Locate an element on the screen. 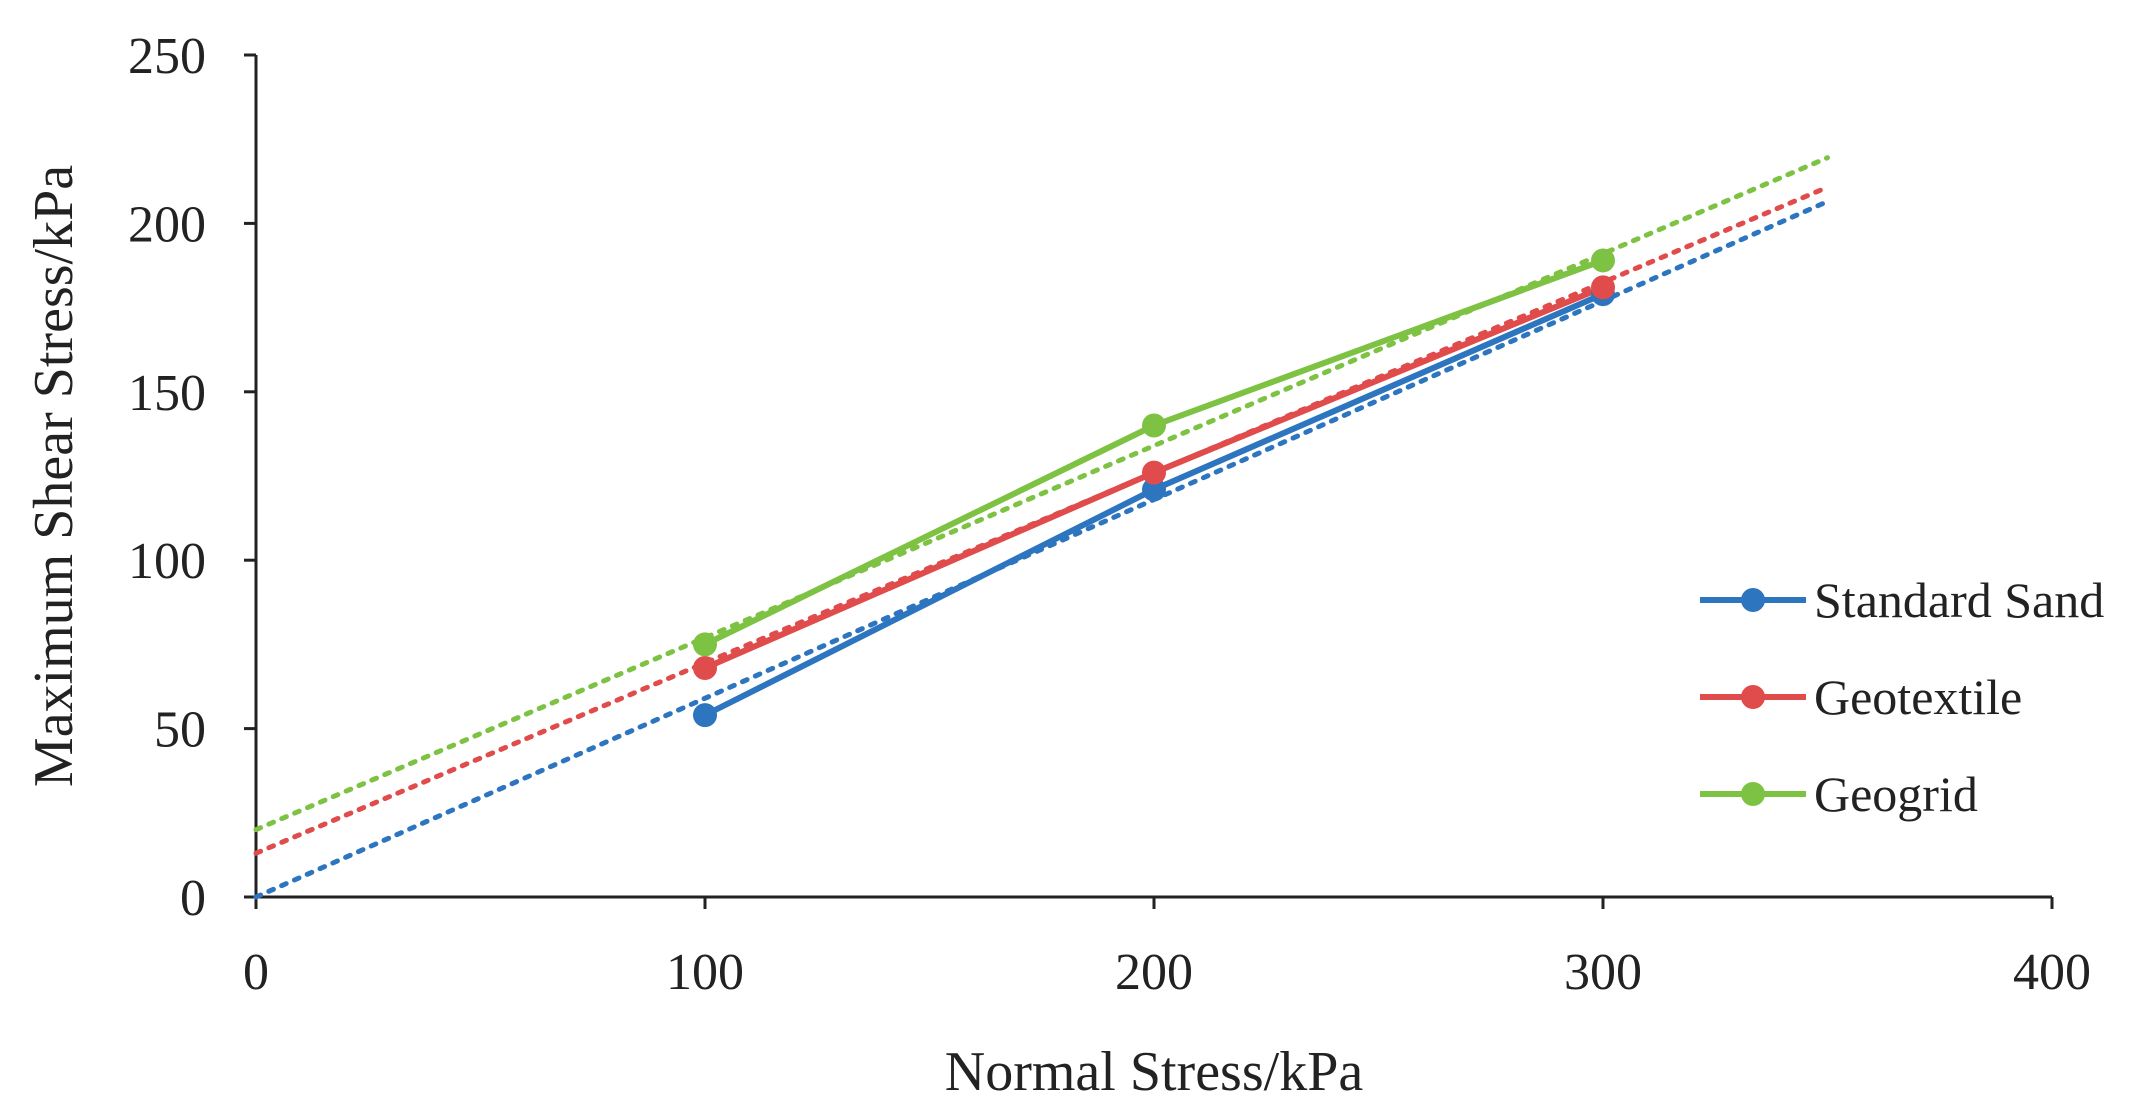 The width and height of the screenshot is (2138, 1111). x-tick-label: 100 is located at coordinates (705, 972).